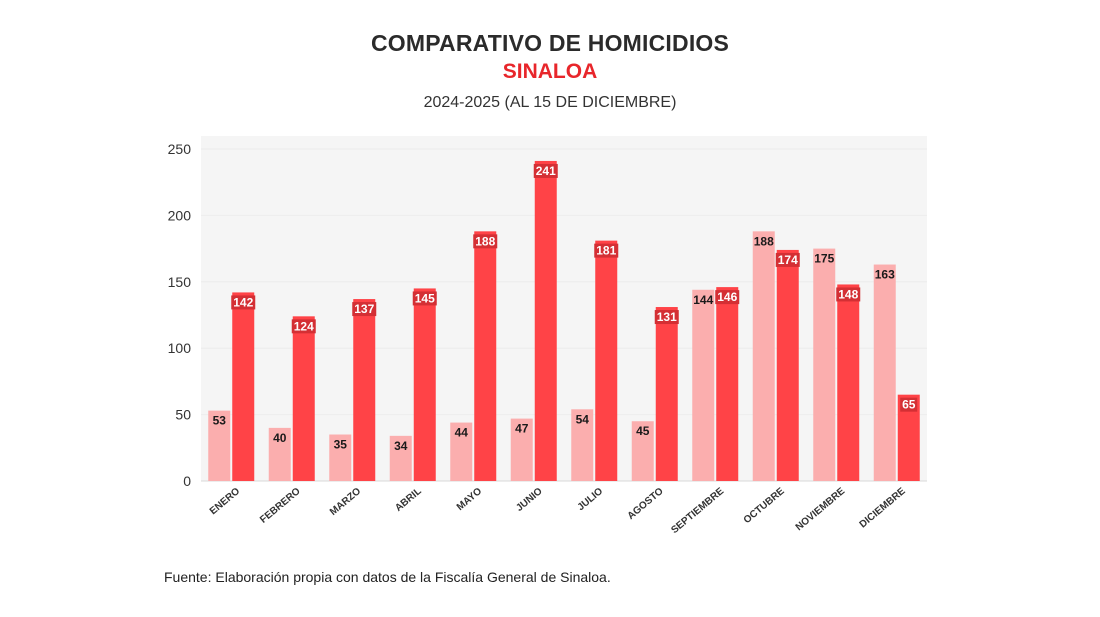 This screenshot has width=1100, height=617. Describe the element at coordinates (280, 506) in the screenshot. I see `x-tick-label: FEBRERO` at that location.